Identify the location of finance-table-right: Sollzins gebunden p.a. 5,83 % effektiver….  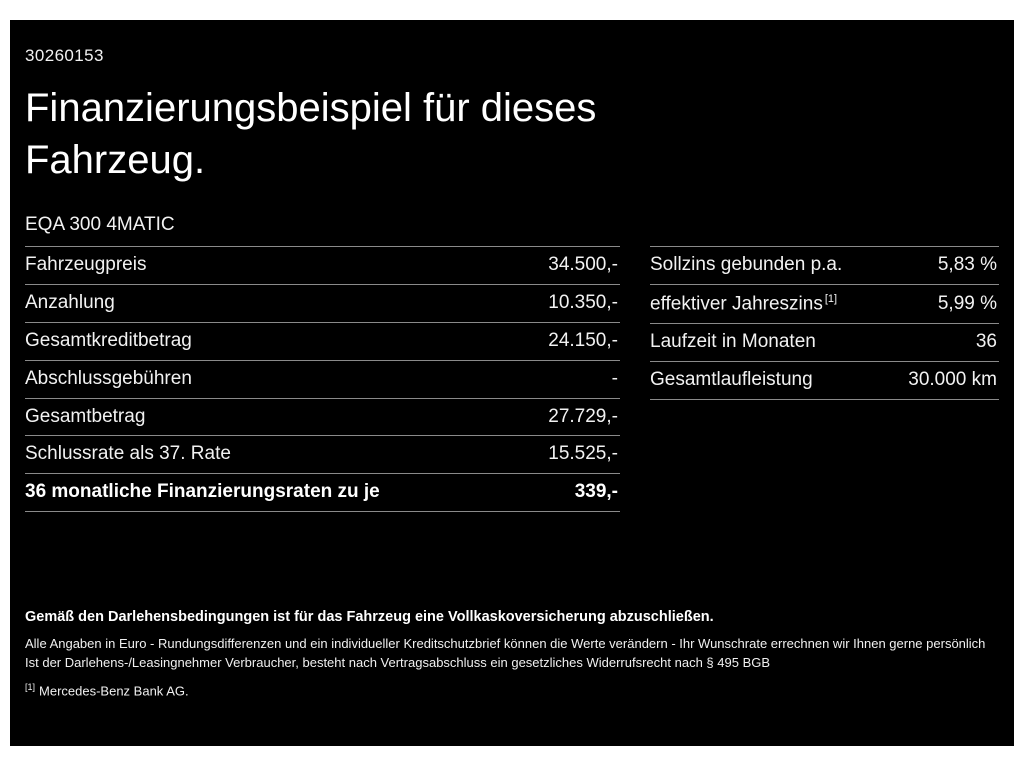
(824, 323).